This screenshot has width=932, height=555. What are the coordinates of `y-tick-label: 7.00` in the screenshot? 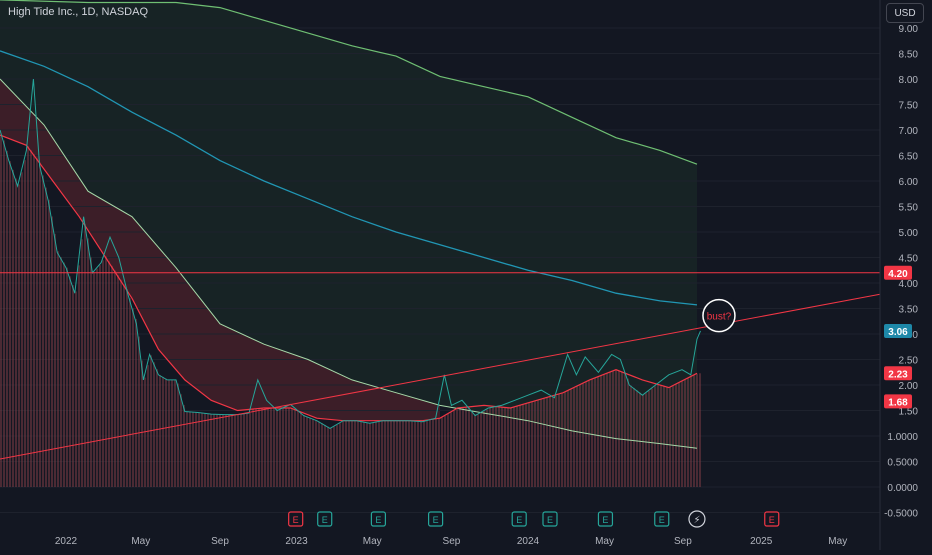 It's located at (909, 131).